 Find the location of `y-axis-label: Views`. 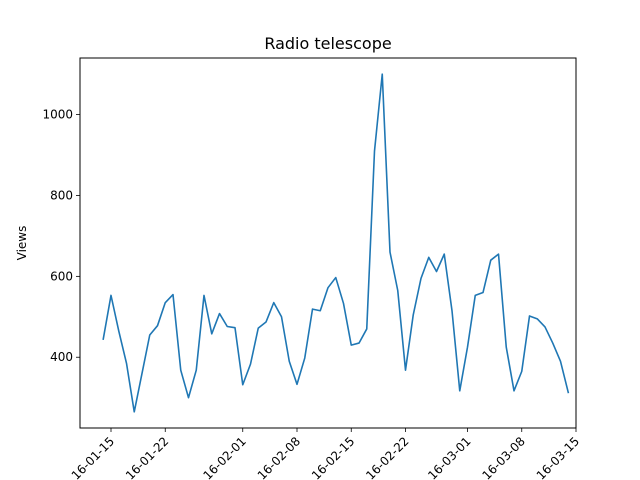

y-axis-label: Views is located at coordinates (22, 243).